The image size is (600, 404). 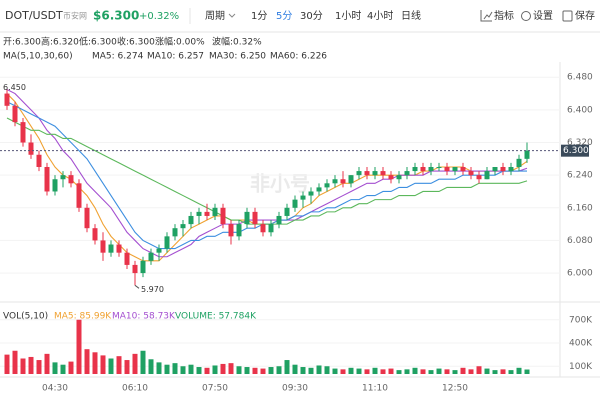 I want to click on indicator-icon, so click(x=486, y=16).